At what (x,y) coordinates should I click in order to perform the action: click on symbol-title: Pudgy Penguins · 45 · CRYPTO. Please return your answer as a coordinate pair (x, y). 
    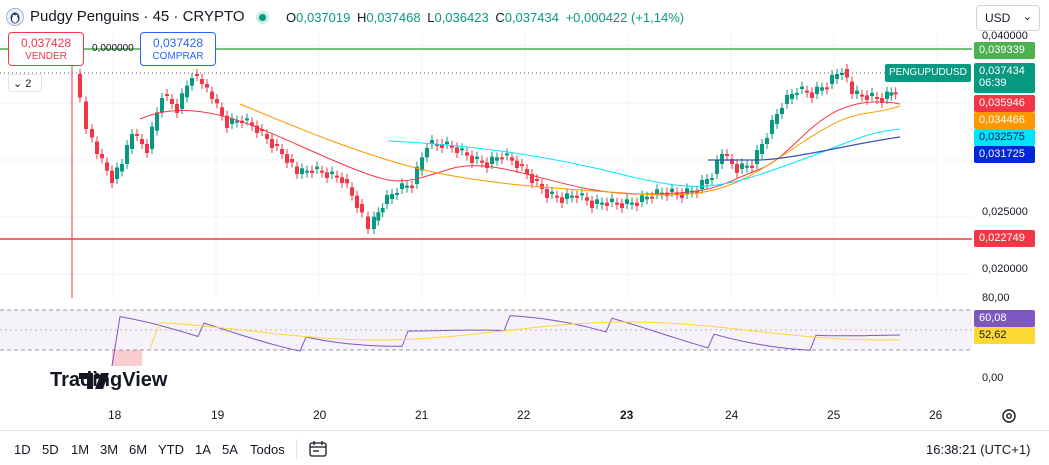
    Looking at the image, I should click on (137, 16).